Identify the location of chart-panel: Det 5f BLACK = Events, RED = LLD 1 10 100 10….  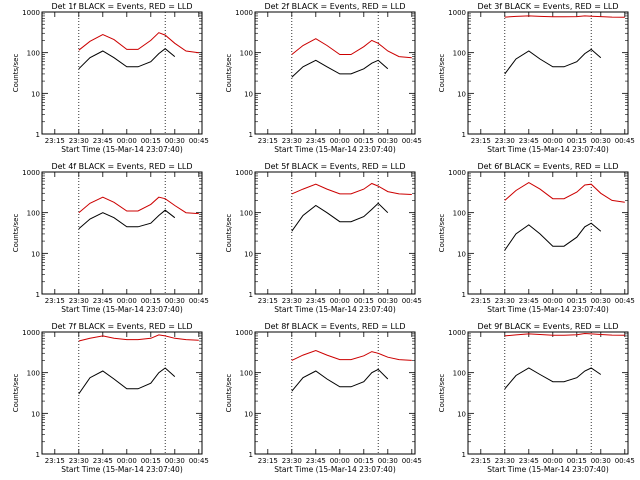
(323, 238).